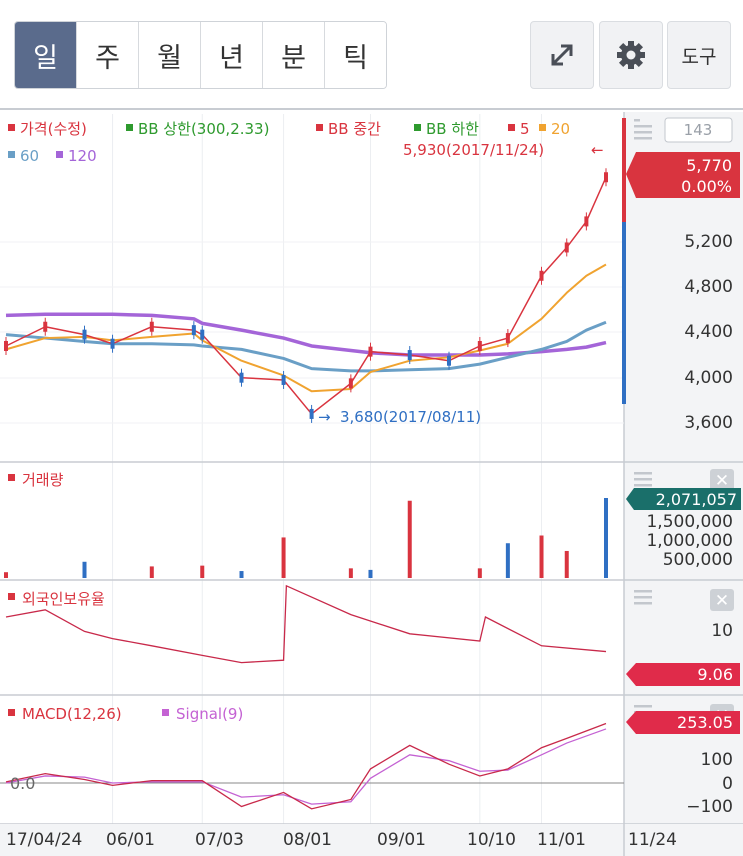 The height and width of the screenshot is (856, 743). Describe the element at coordinates (473, 150) in the screenshot. I see `high-annotation: 5,930(2017/11/24)` at that location.